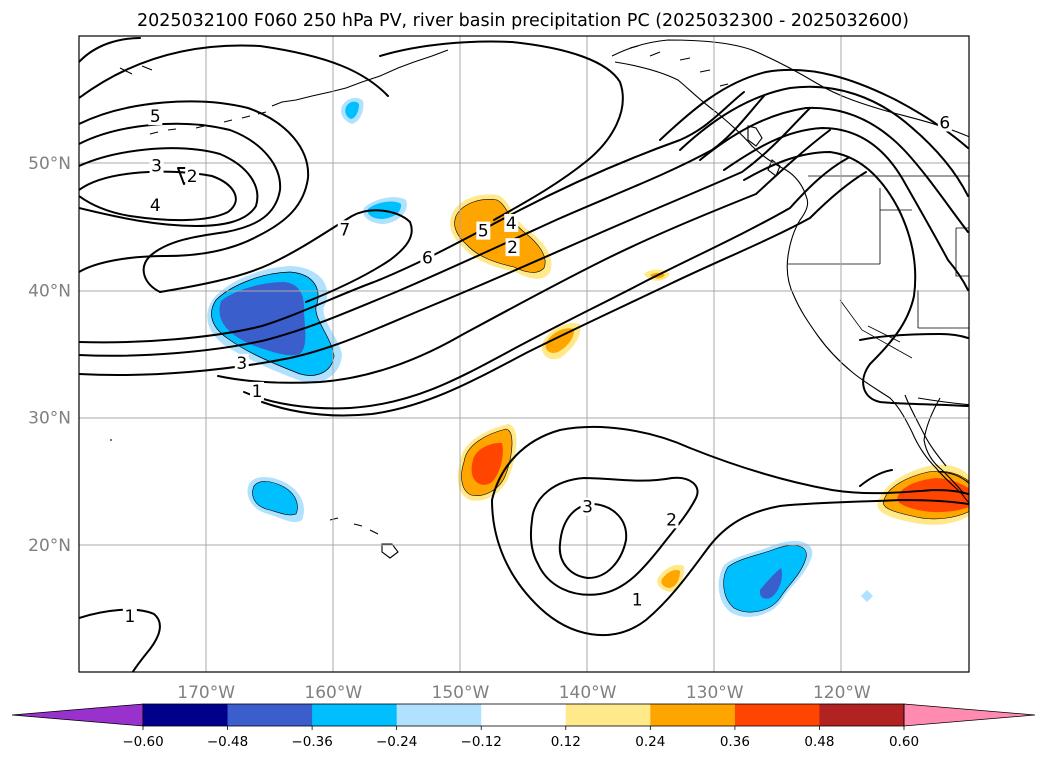 The height and width of the screenshot is (765, 1047). What do you see at coordinates (878, 267) in the screenshot?
I see `country-borders` at bounding box center [878, 267].